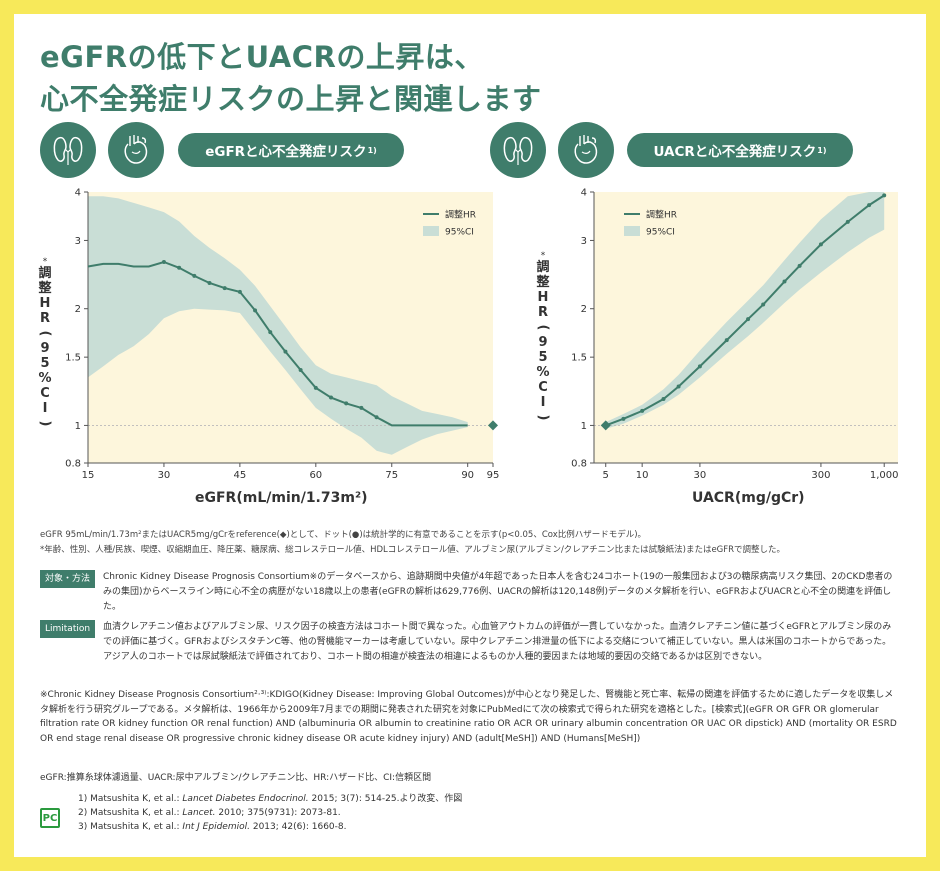  I want to click on reference-authors: 2) Matsushita K, et al.:, so click(130, 813).